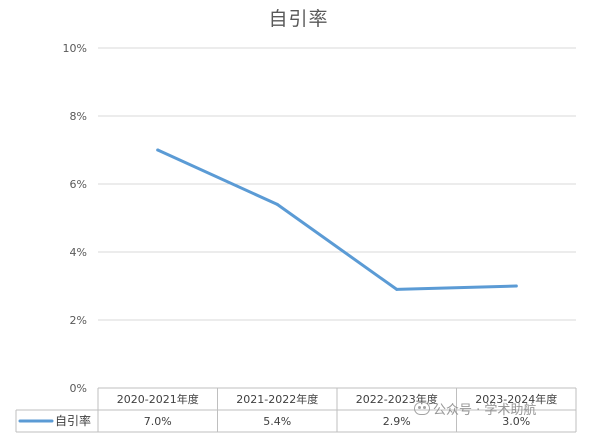  What do you see at coordinates (78, 184) in the screenshot?
I see `y-tick-label: 6%` at bounding box center [78, 184].